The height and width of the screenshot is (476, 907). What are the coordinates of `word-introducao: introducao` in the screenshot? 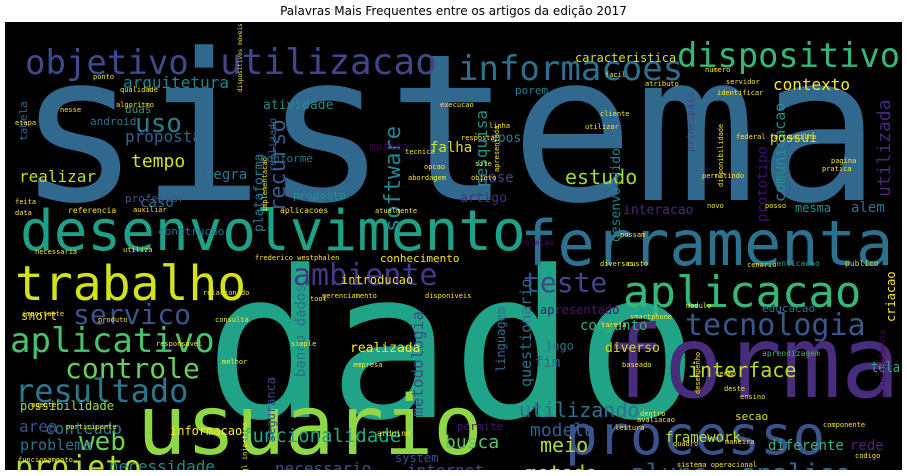 It's located at (377, 280).